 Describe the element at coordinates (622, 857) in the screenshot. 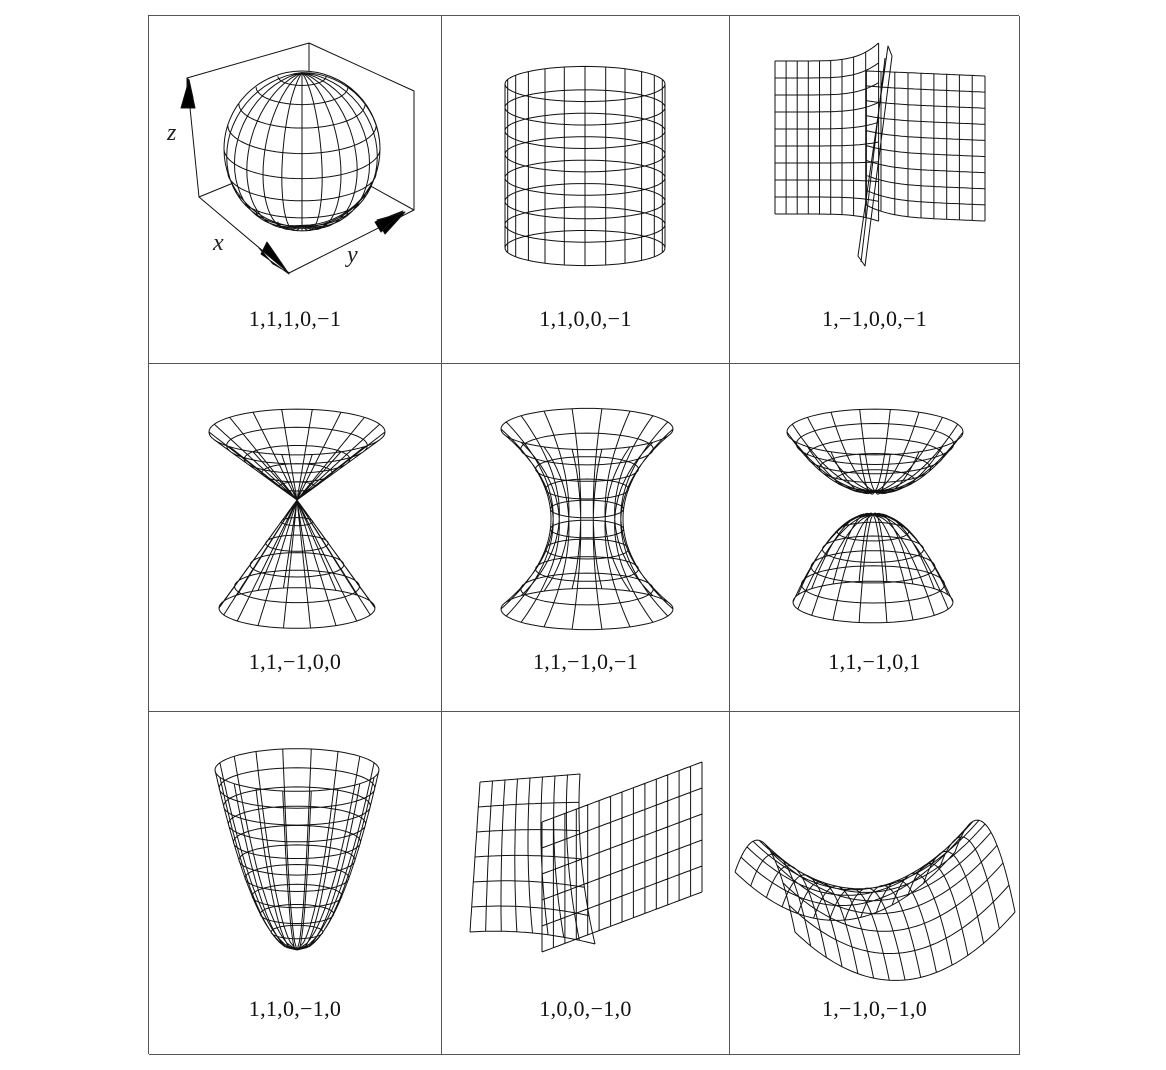

I see `front-sheet-mesh` at that location.